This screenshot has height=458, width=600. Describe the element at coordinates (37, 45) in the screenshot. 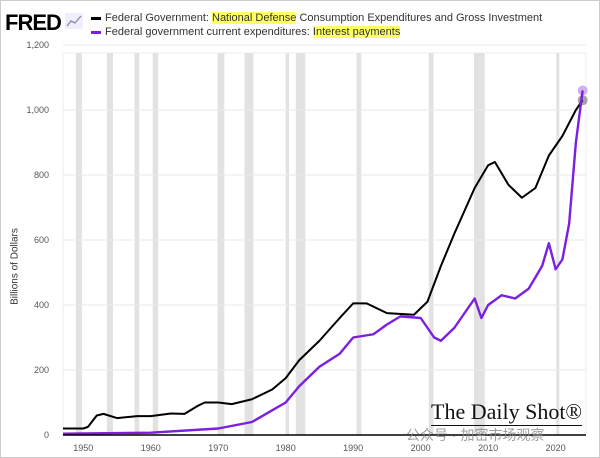

I see `y-tick-label: 1,200` at that location.